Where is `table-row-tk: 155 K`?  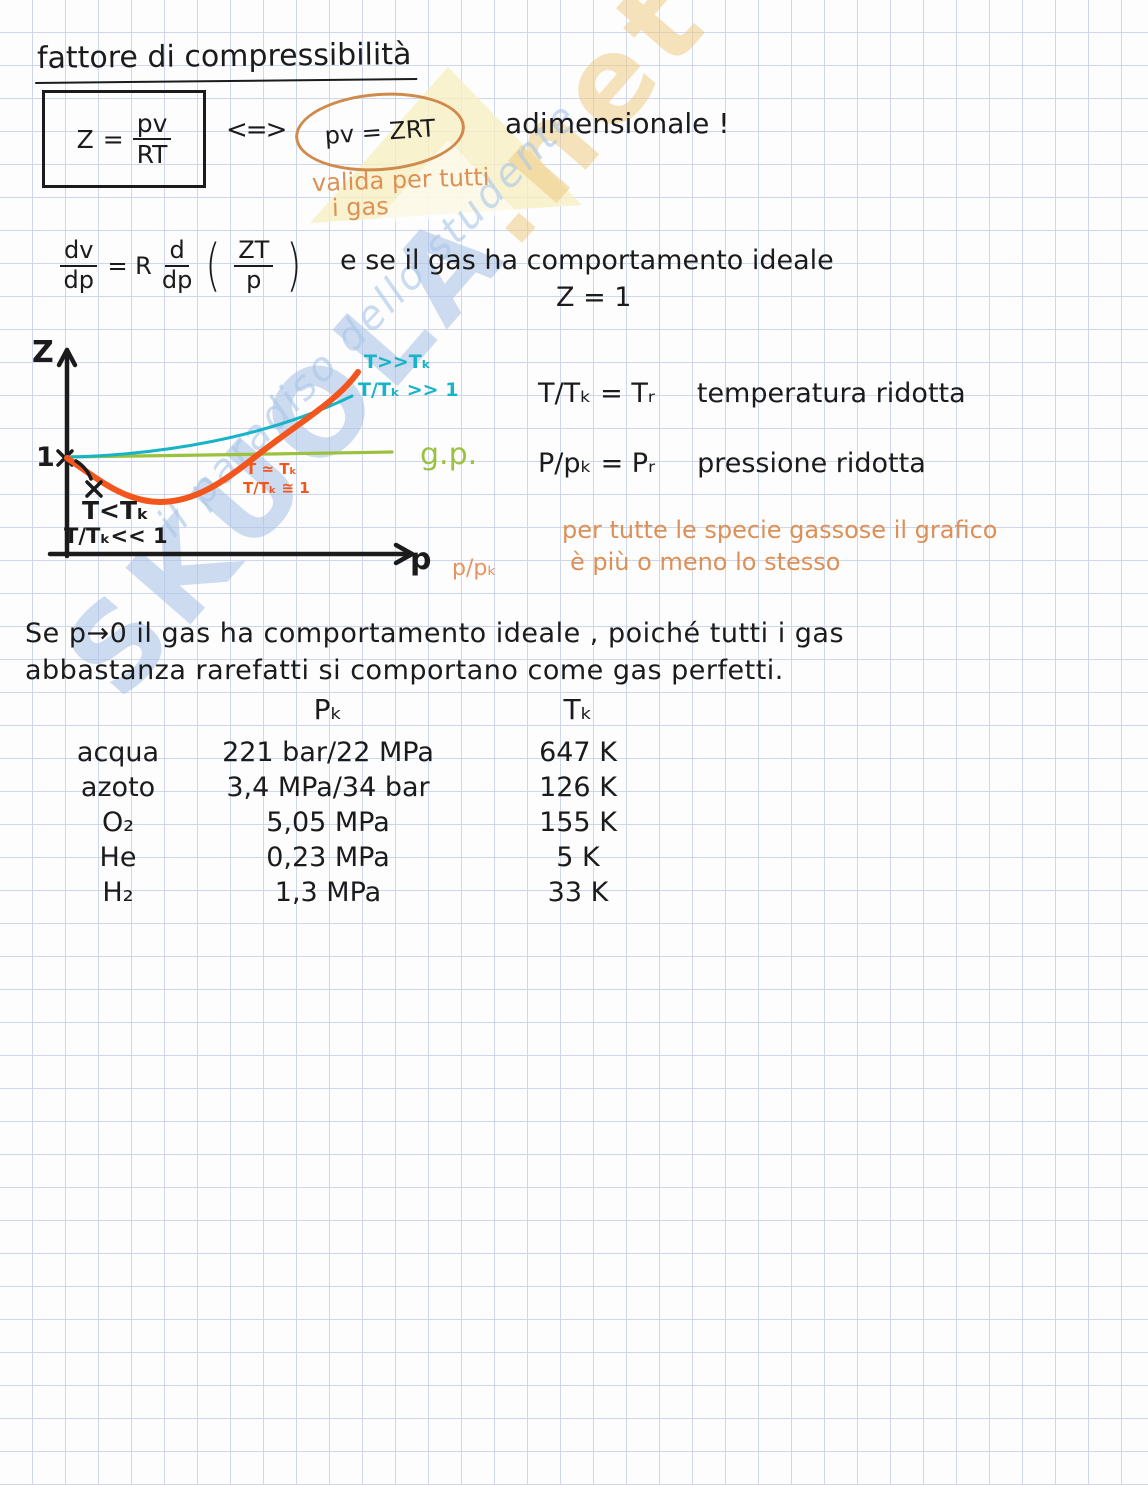
table-row-tk: 155 K is located at coordinates (578, 822).